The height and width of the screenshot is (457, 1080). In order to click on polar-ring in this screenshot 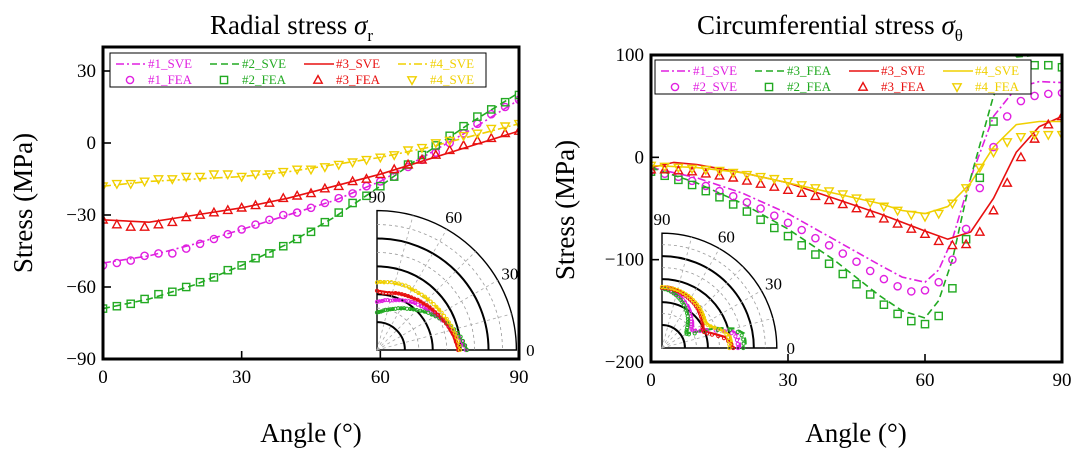, I will do `click(433, 294)`.